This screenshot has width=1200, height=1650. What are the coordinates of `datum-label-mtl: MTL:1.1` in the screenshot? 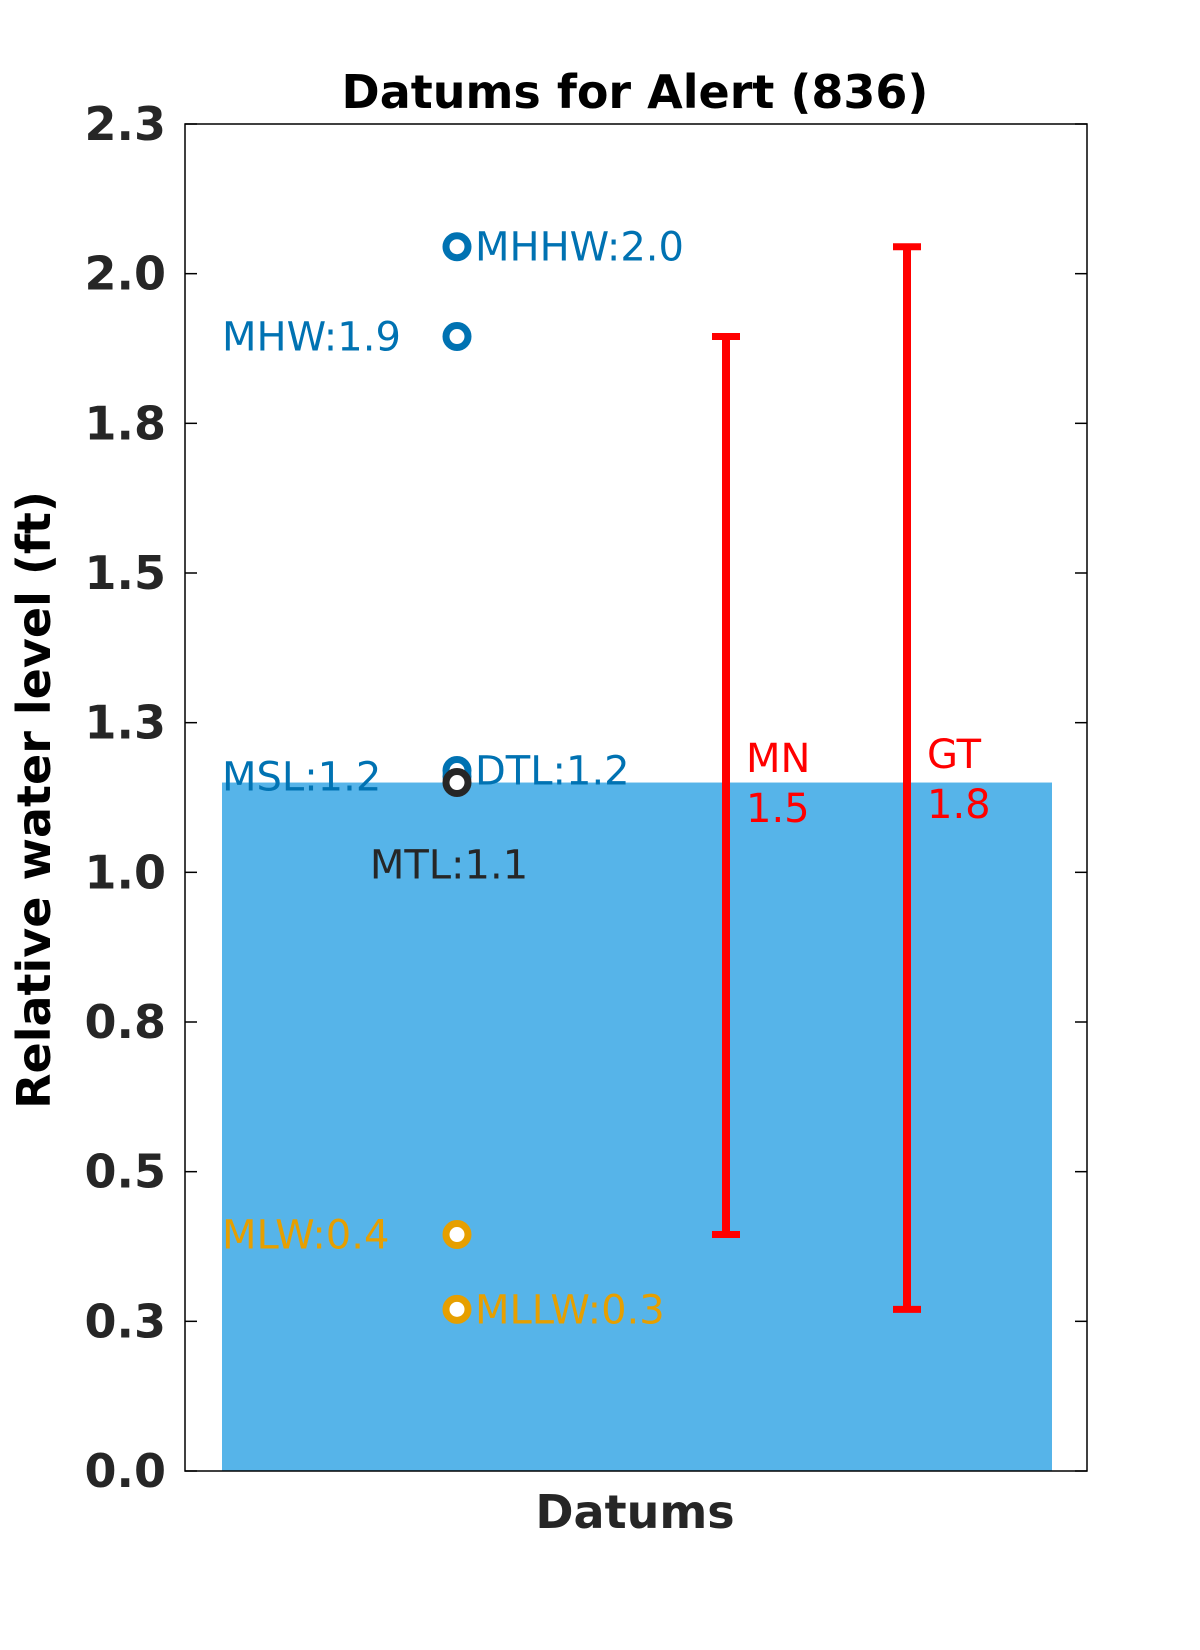 It's located at (449, 866).